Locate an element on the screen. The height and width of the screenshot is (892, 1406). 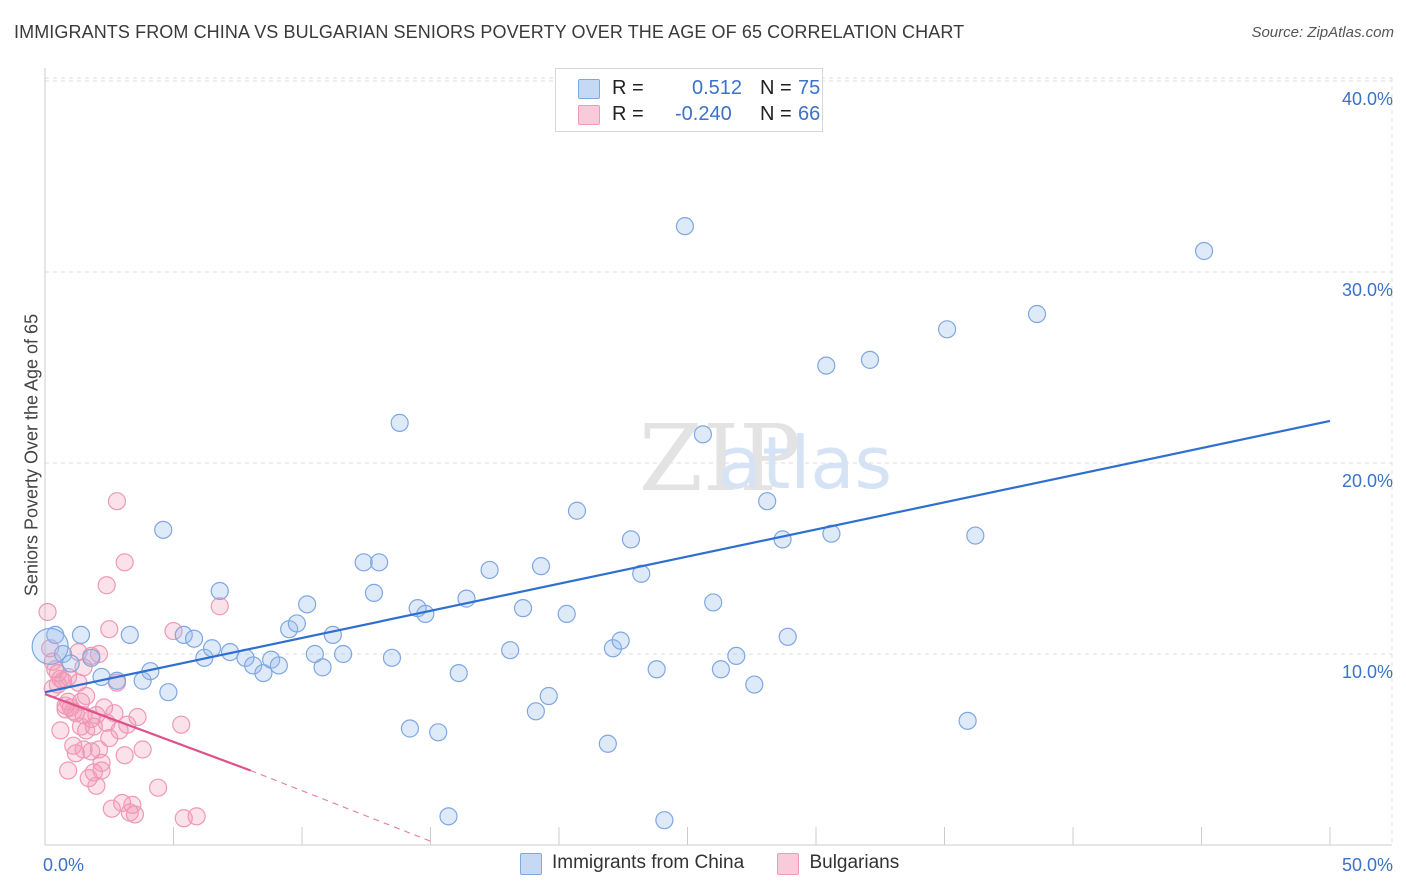
legend-item-china: Immigrants from China is located at coordinates (632, 863).